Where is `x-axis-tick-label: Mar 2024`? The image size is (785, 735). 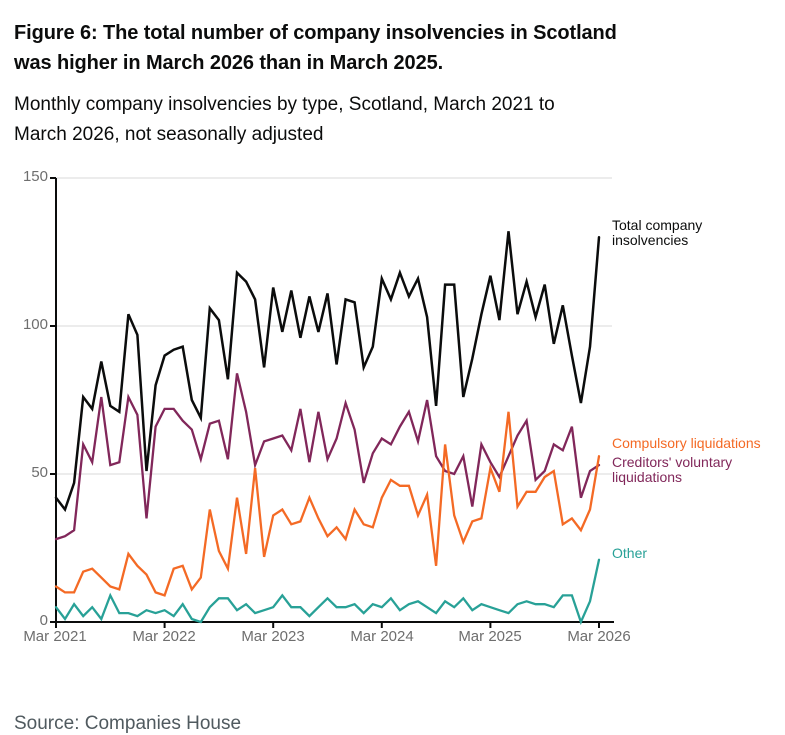
x-axis-tick-label: Mar 2024 is located at coordinates (382, 636).